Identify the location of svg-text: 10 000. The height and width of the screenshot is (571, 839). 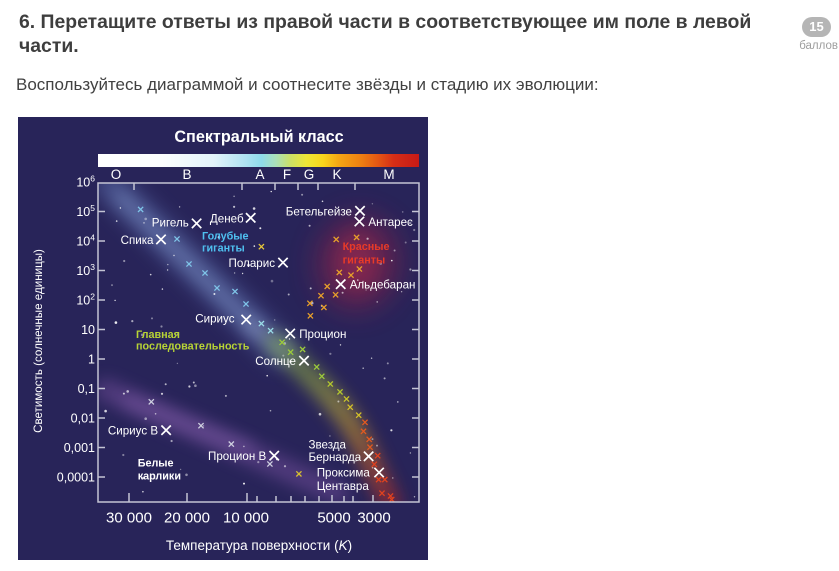
(246, 518).